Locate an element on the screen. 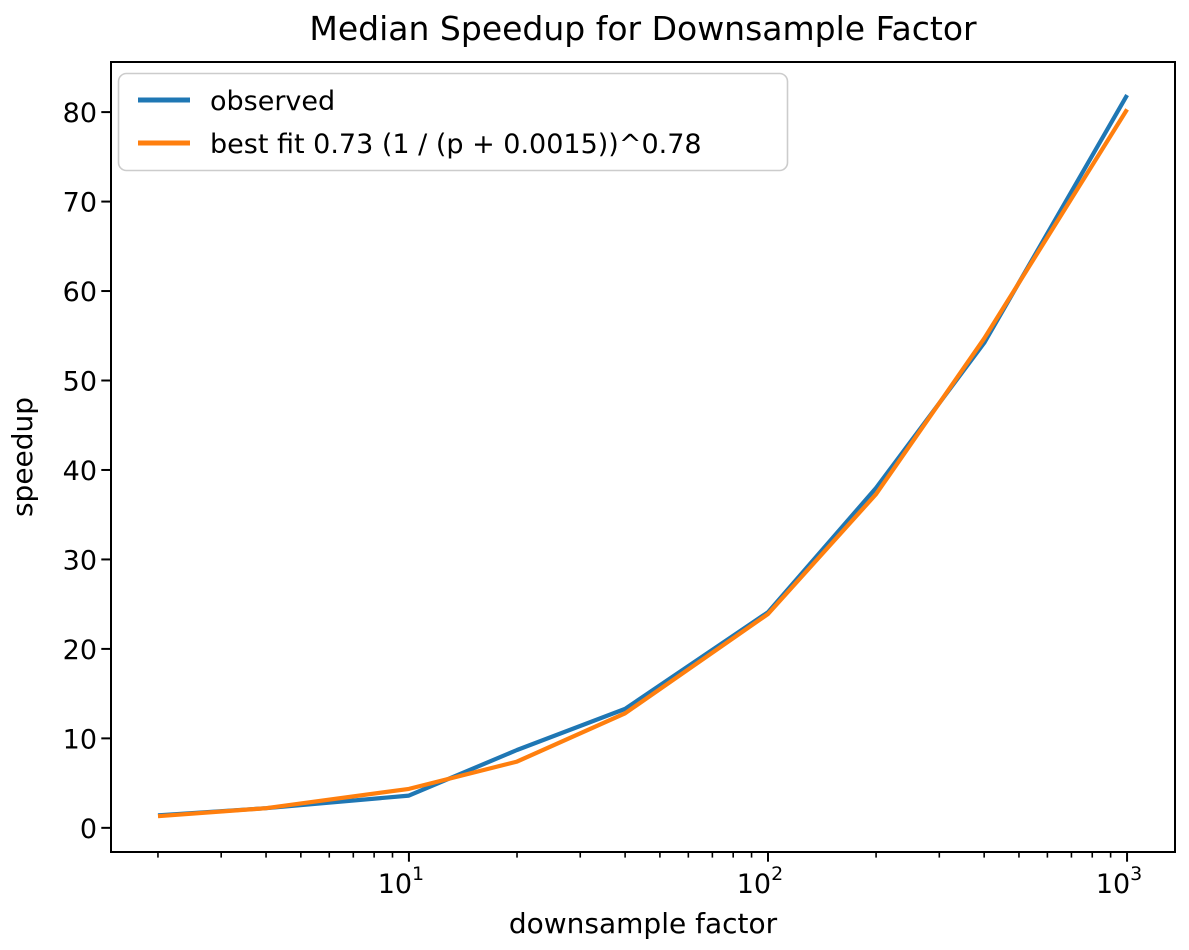 The width and height of the screenshot is (1189, 950). y-tick-label: 50 is located at coordinates (80, 382).